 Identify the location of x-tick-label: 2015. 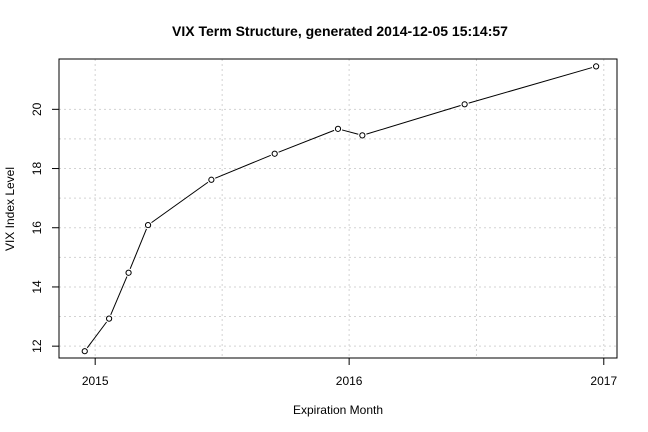
(95, 381).